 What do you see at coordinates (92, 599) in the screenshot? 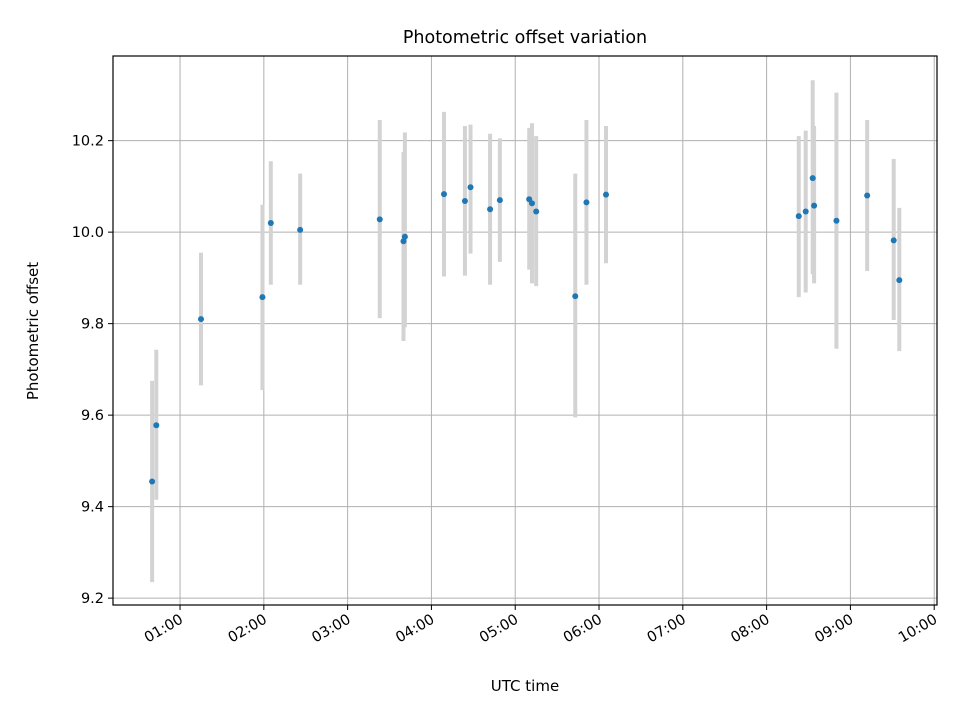
I see `y-tick-label: 9.2` at bounding box center [92, 599].